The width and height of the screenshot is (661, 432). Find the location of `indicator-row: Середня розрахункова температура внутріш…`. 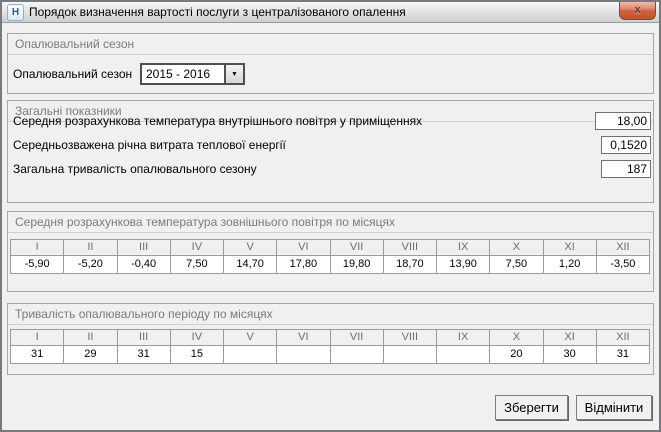

indicator-row: Середня розрахункова температура внутріш… is located at coordinates (332, 121).